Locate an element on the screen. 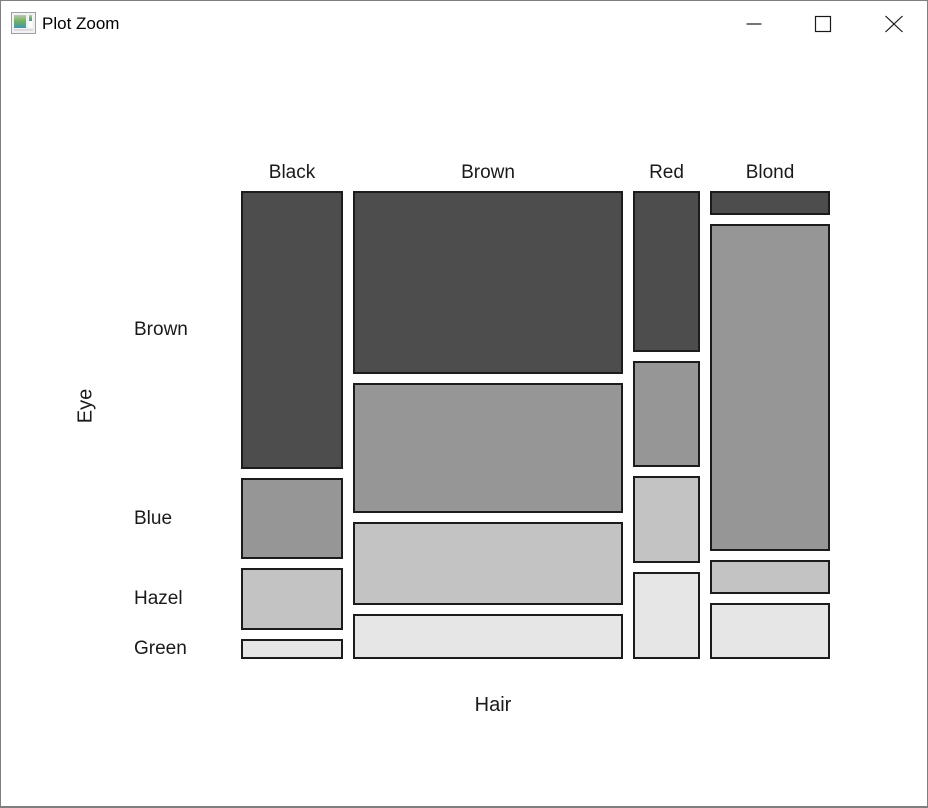 The height and width of the screenshot is (808, 928). y-axis-label: Eye is located at coordinates (85, 406).